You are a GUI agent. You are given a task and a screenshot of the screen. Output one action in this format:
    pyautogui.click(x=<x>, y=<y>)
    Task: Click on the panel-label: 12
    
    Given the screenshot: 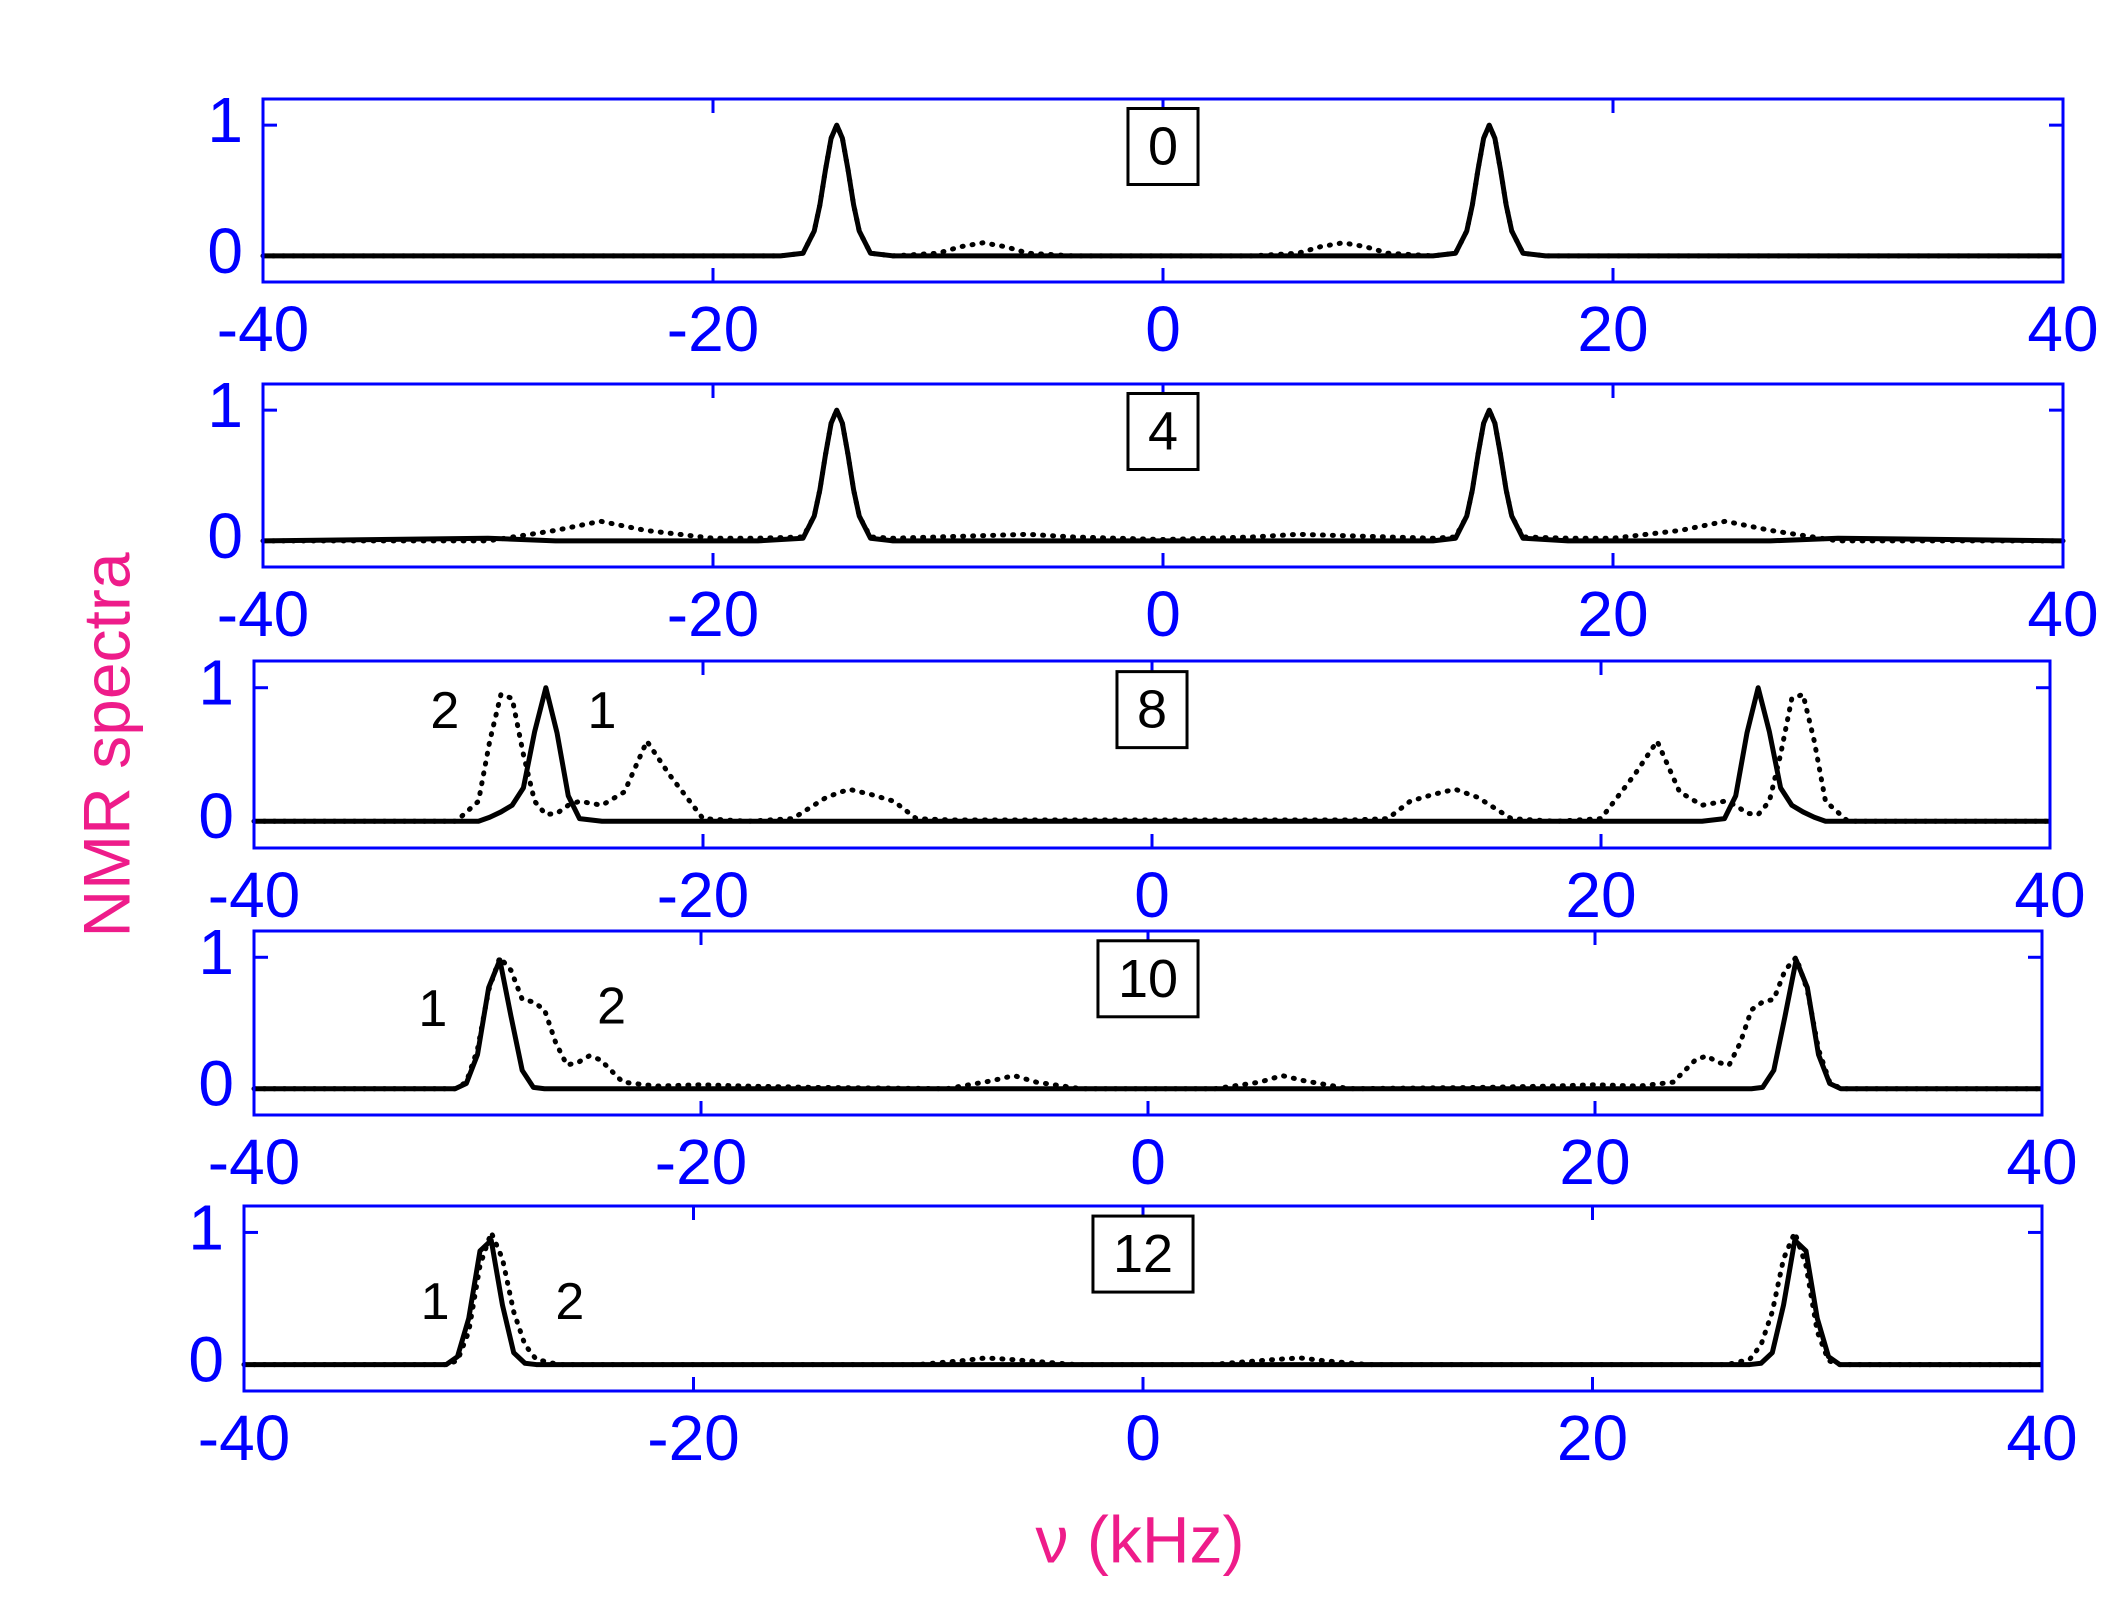 What is the action you would take?
    pyautogui.click(x=1143, y=1254)
    